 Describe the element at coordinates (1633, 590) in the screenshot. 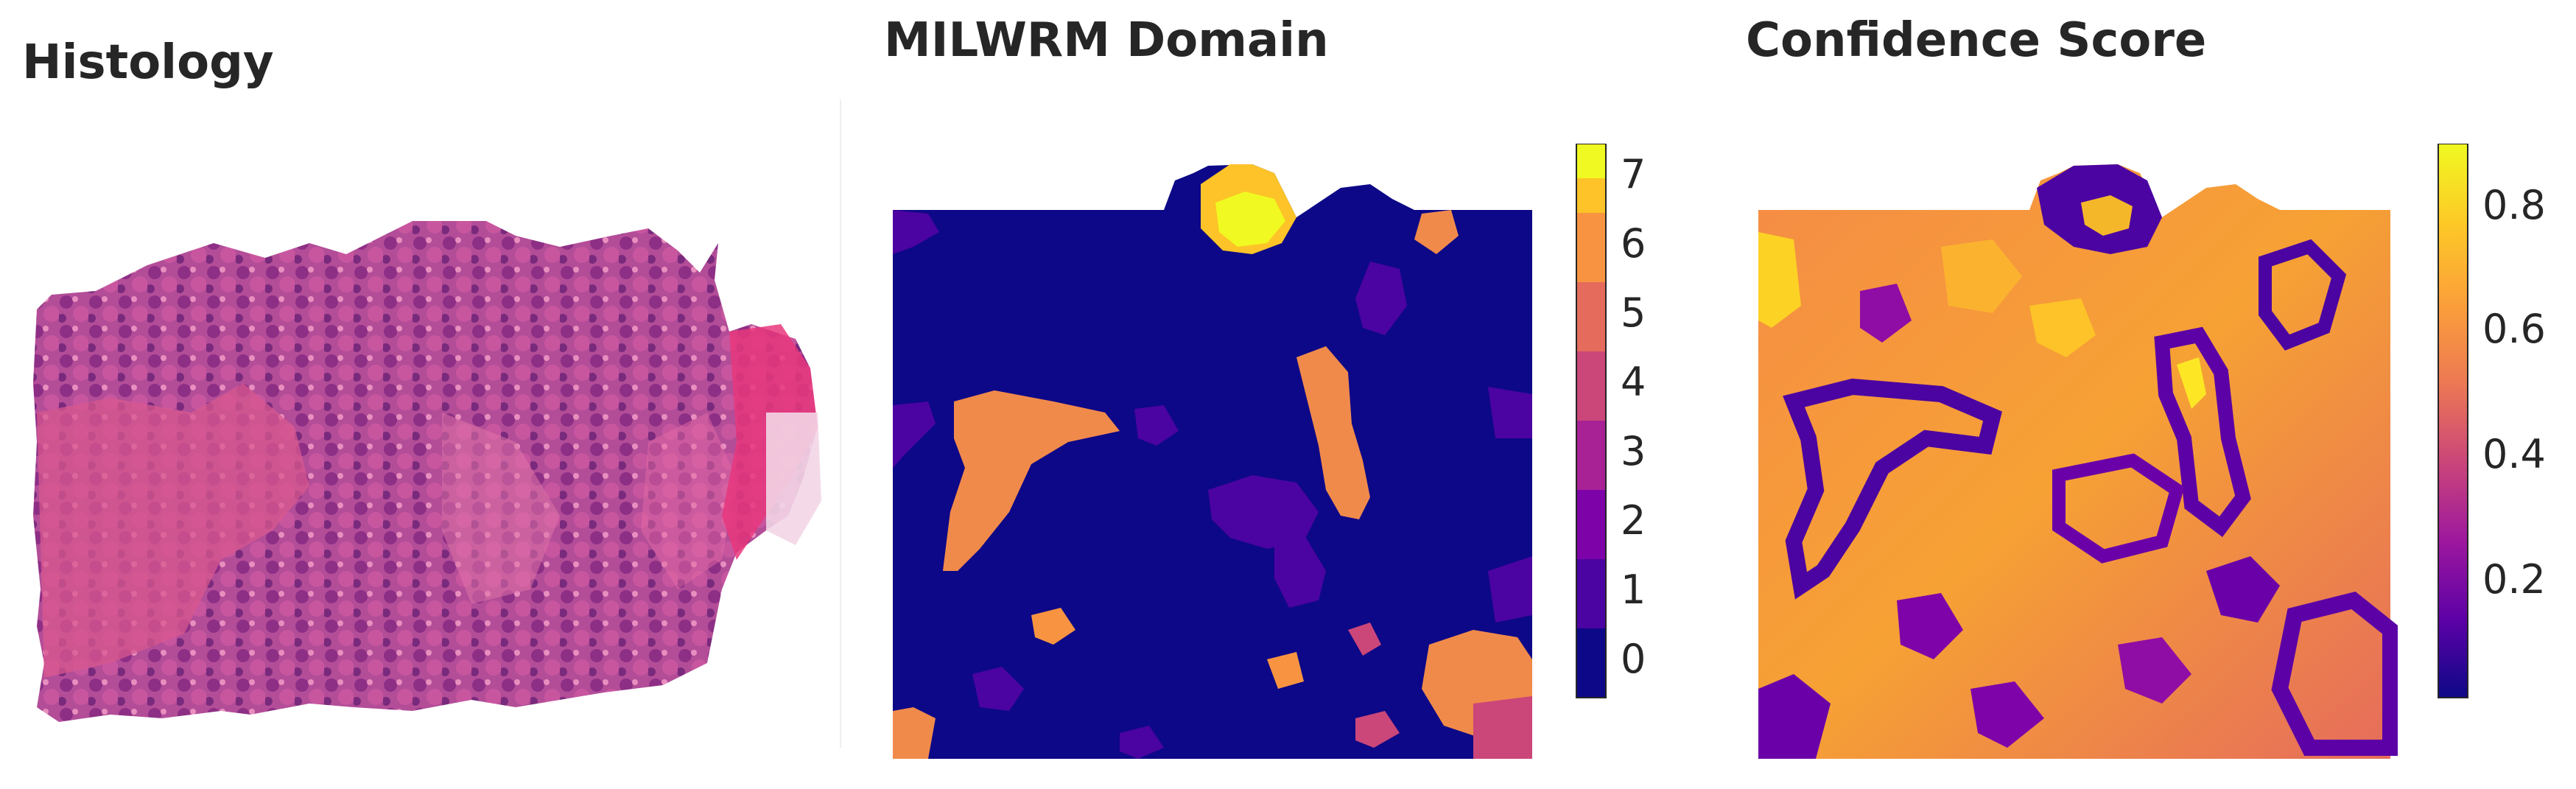

I see `domain-tick-1: 1` at that location.